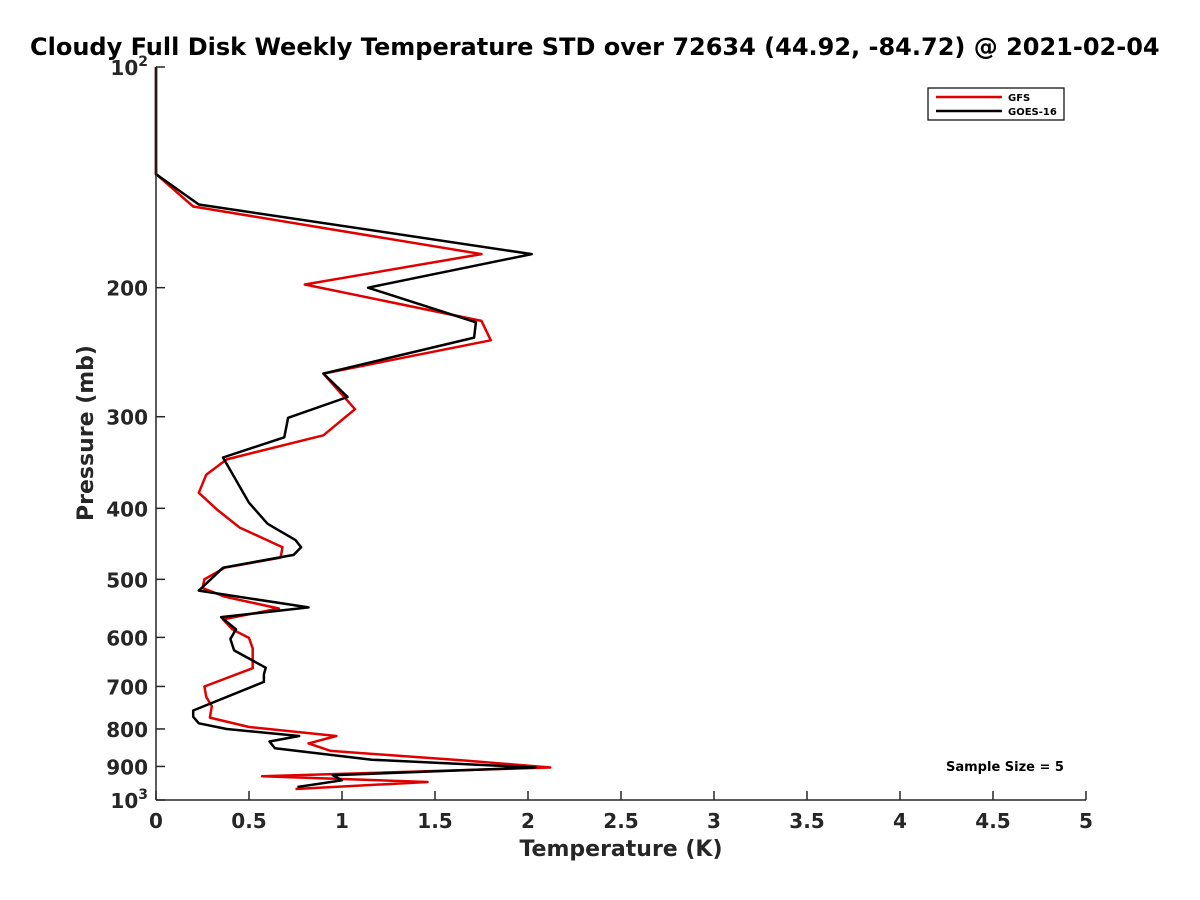  What do you see at coordinates (342, 821) in the screenshot?
I see `x-tick-label: 1` at bounding box center [342, 821].